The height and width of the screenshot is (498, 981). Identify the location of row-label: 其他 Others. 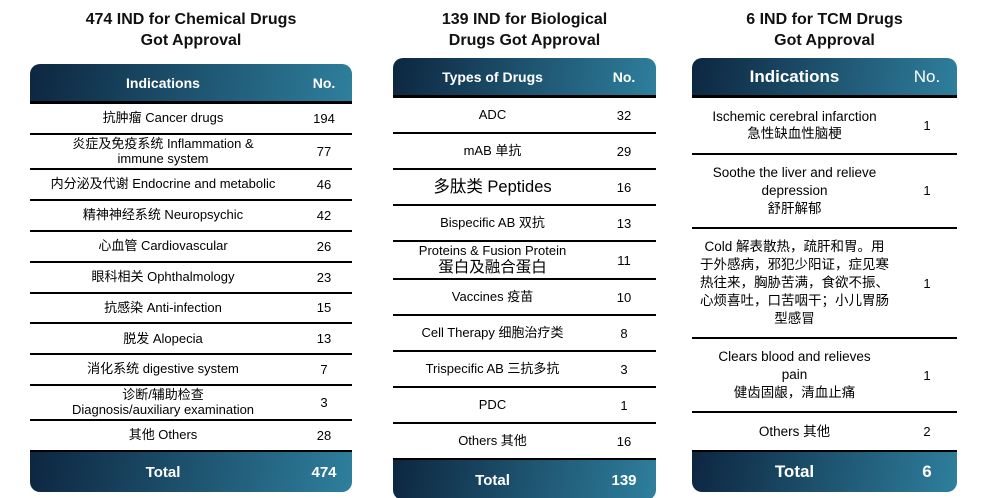
(163, 435).